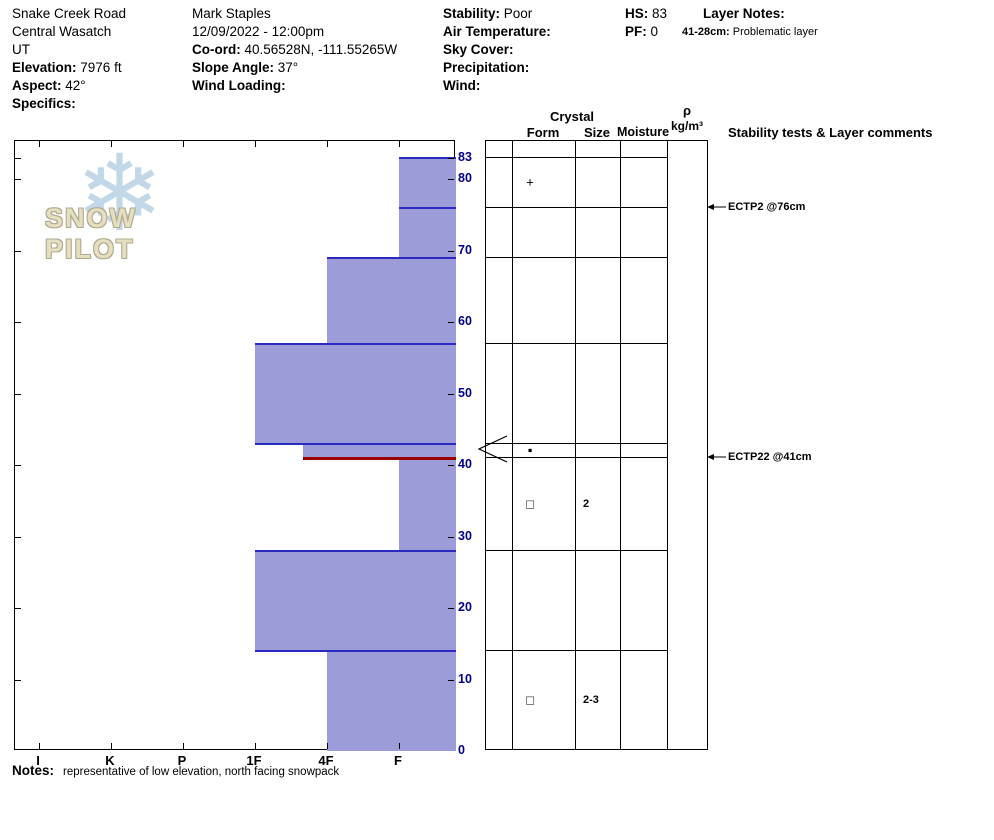 This screenshot has width=994, height=840. What do you see at coordinates (597, 132) in the screenshot?
I see `size-column-header: Size` at bounding box center [597, 132].